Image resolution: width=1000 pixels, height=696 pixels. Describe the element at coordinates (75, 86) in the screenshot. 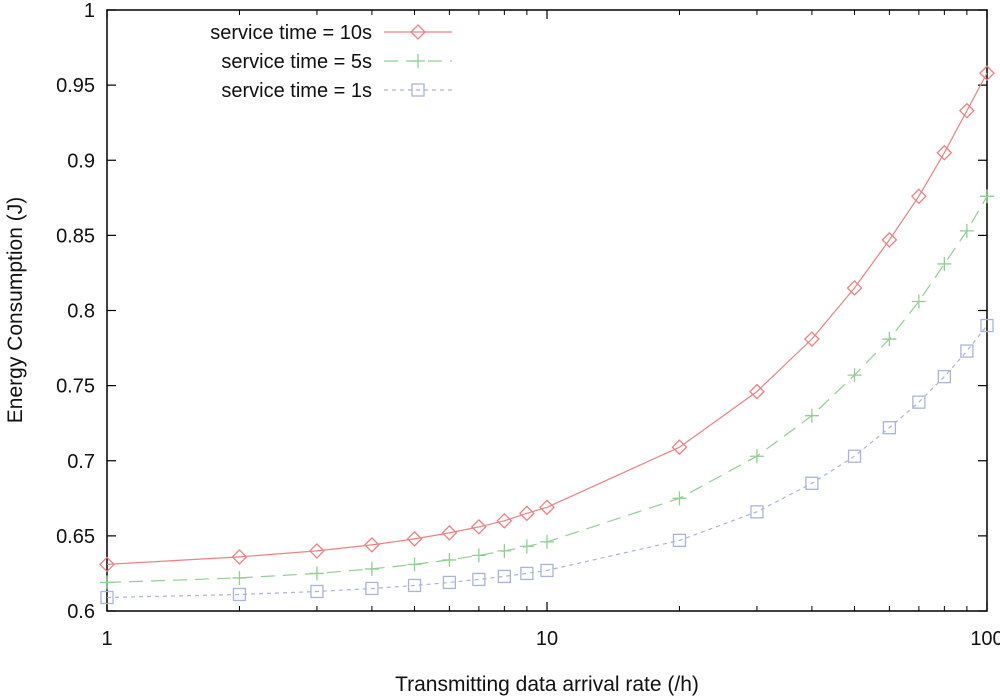

I see `y-tick-label: 0.95` at that location.